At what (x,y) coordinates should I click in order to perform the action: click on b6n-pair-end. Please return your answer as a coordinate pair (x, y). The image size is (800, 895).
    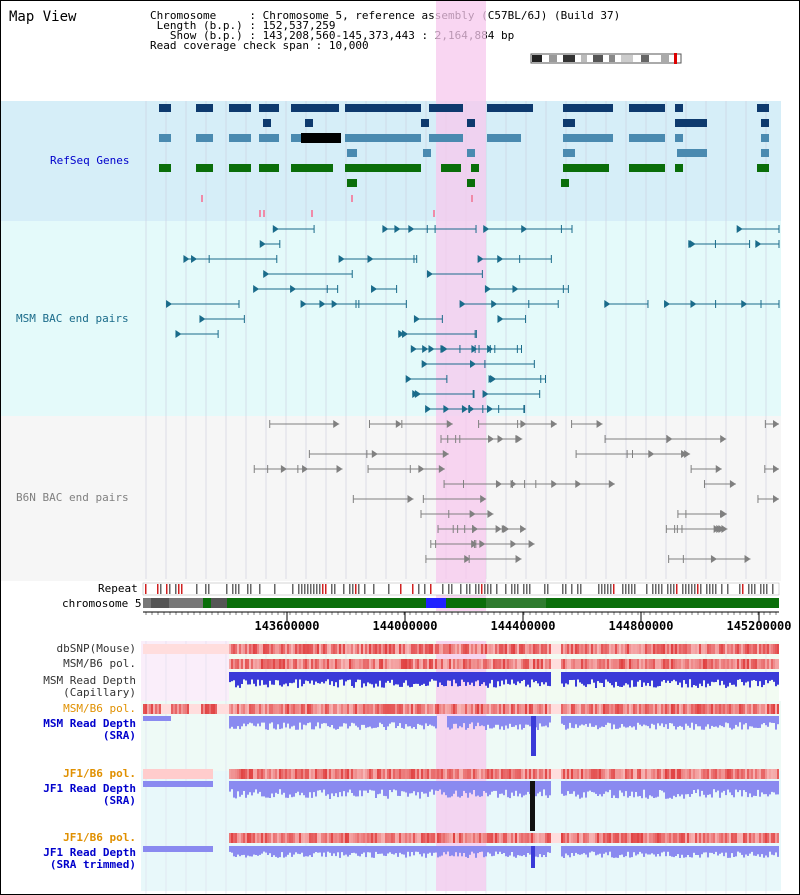
    Looking at the image, I should click on (776, 499).